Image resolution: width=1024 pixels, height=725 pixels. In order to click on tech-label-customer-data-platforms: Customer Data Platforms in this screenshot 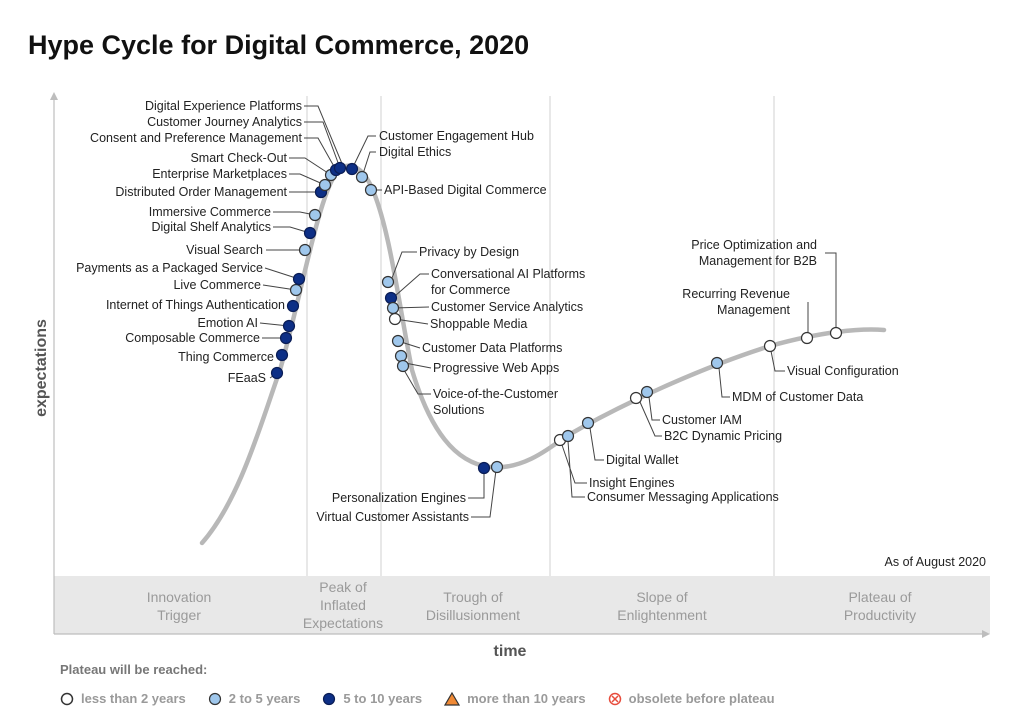, I will do `click(492, 348)`.